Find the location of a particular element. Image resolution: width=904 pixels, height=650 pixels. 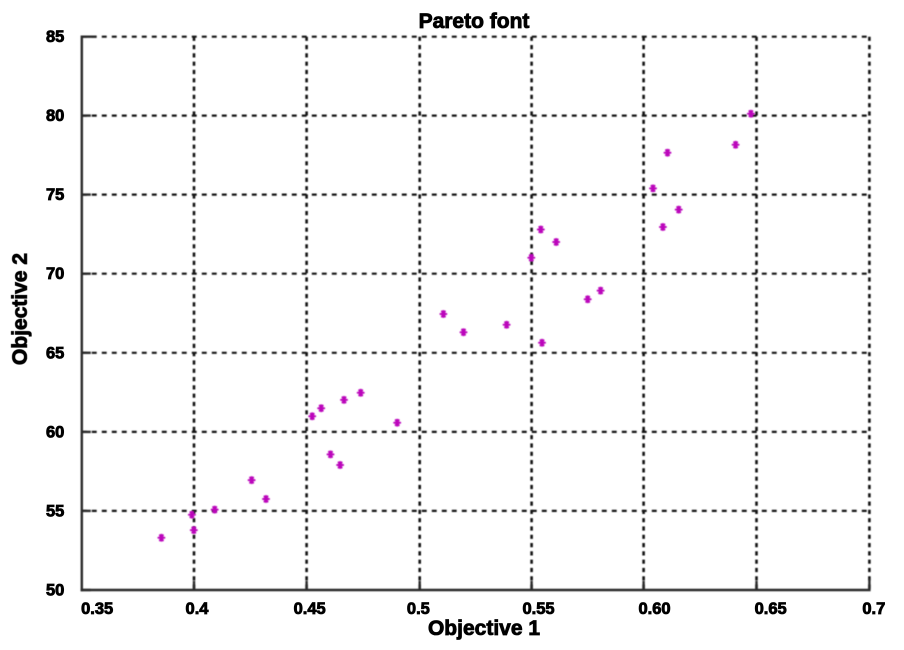

svg-text: 85 is located at coordinates (55, 37).